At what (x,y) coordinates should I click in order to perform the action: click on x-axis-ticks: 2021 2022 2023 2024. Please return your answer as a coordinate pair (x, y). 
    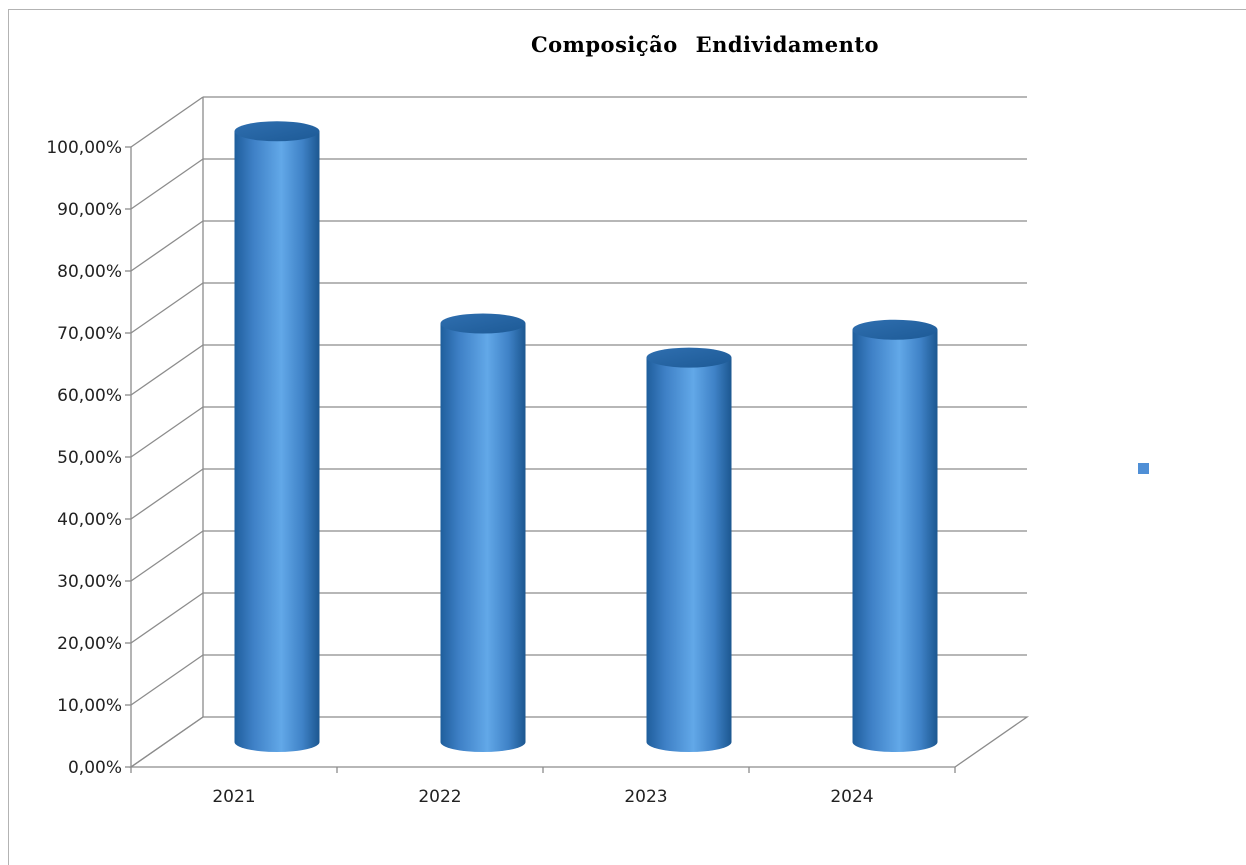
    Looking at the image, I should click on (543, 787).